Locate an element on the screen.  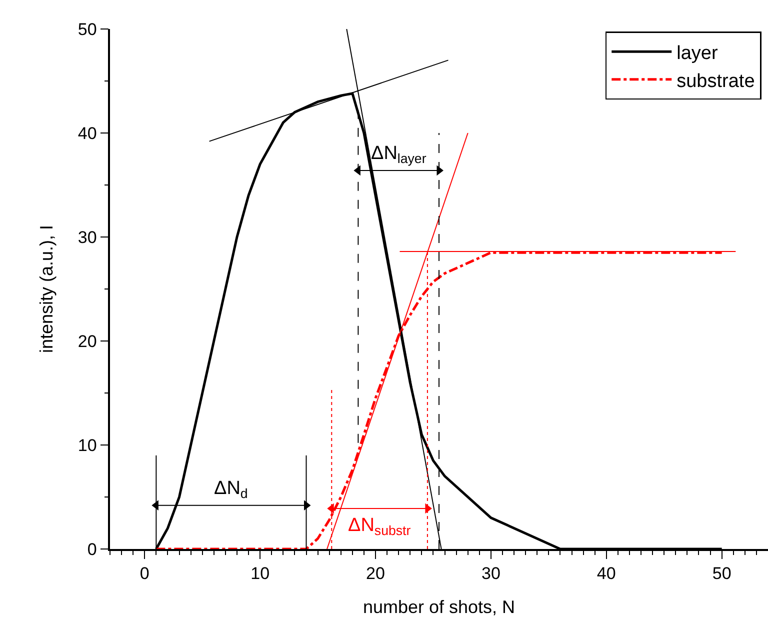
annotation: ΔN$_{layer}$ is located at coordinates (399, 154).